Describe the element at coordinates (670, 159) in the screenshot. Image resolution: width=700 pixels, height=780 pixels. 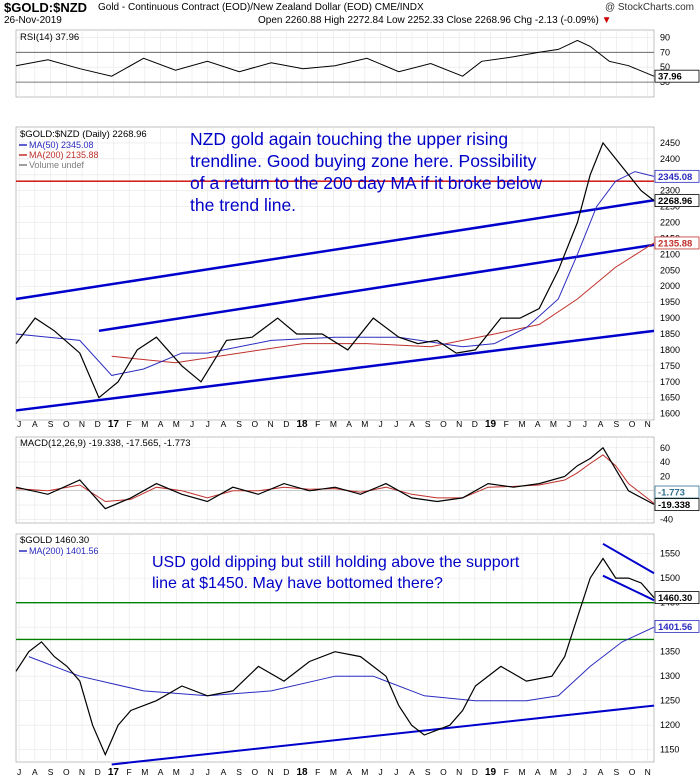
I see `nzd-tick-label: 2400` at that location.